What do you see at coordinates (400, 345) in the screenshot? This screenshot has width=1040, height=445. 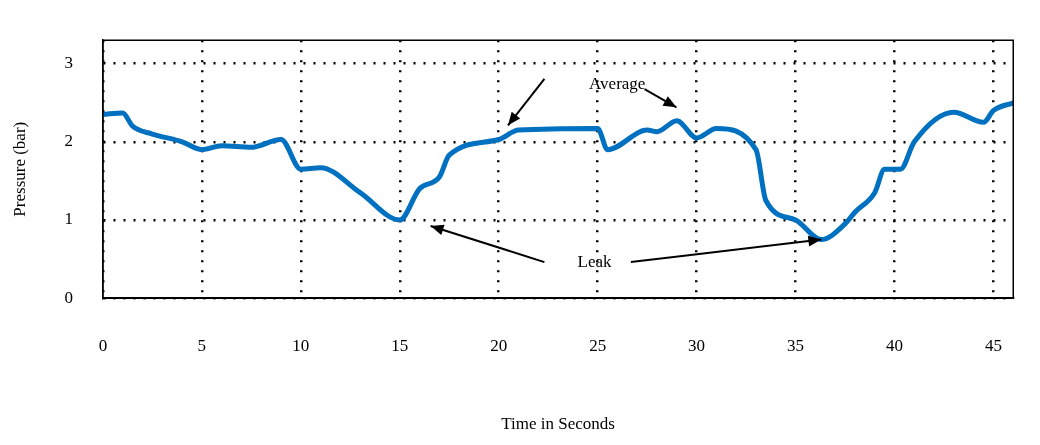 I see `x-tick-label: 15` at bounding box center [400, 345].